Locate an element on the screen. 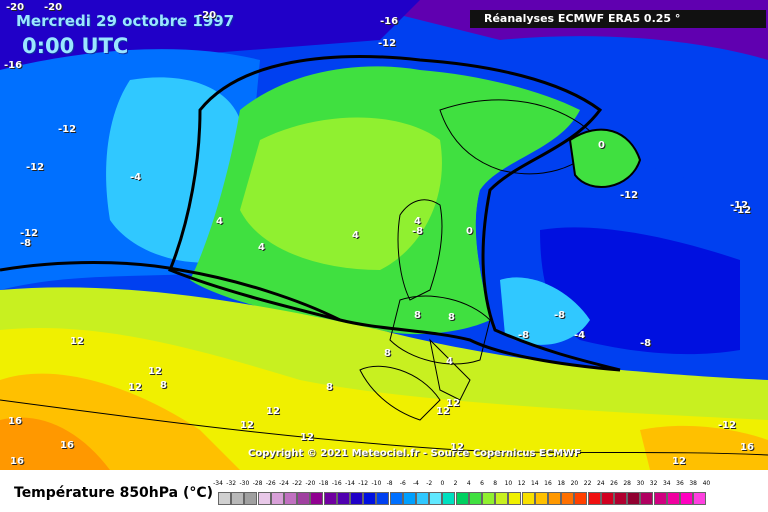  legend-tick-label: -34 is located at coordinates (218, 483).